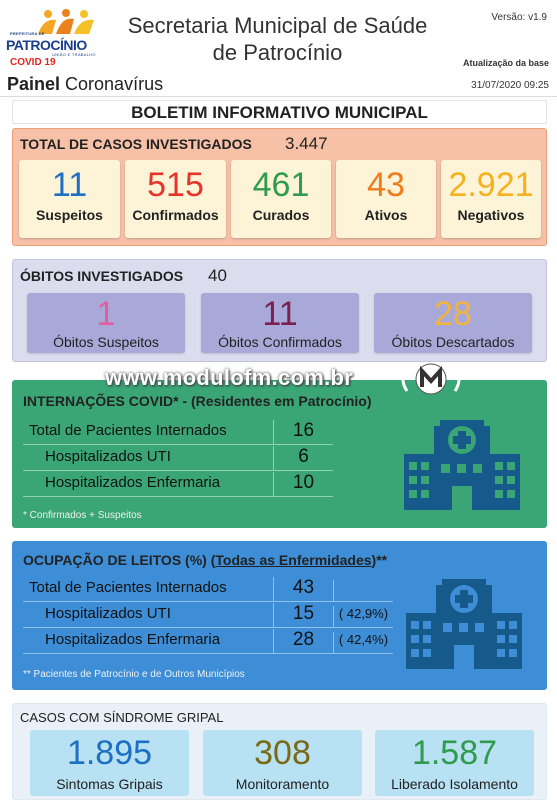 The width and height of the screenshot is (557, 800). What do you see at coordinates (106, 314) in the screenshot?
I see `card-obitos-suspeitos-value: 1` at bounding box center [106, 314].